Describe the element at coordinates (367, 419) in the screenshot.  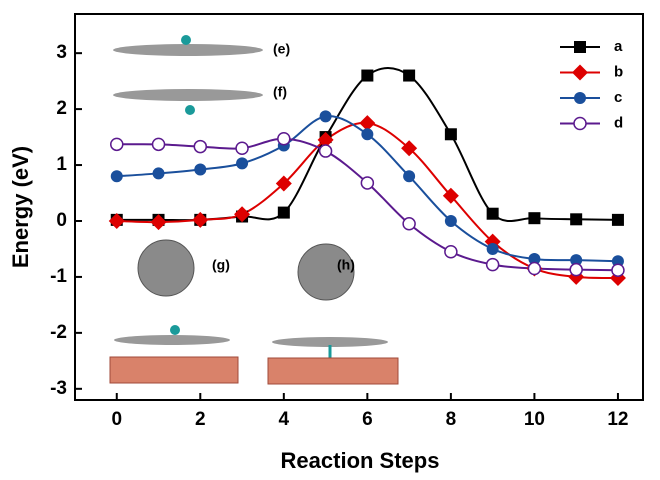
I see `x-tick-label: 6` at that location.